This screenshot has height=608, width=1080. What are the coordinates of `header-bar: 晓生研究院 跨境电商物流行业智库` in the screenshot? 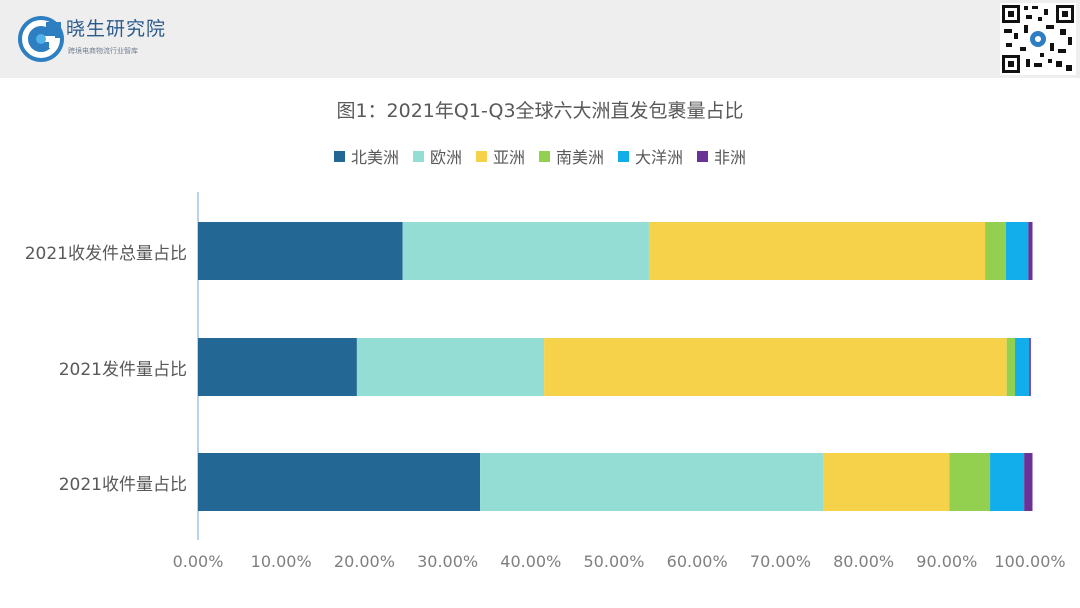 It's located at (540, 39).